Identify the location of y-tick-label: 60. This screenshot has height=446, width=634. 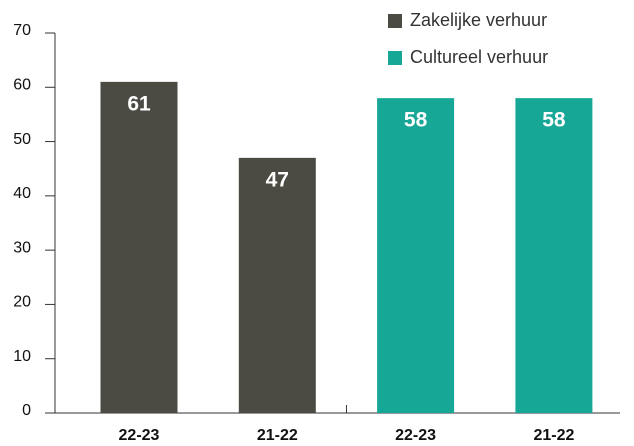
(22, 85).